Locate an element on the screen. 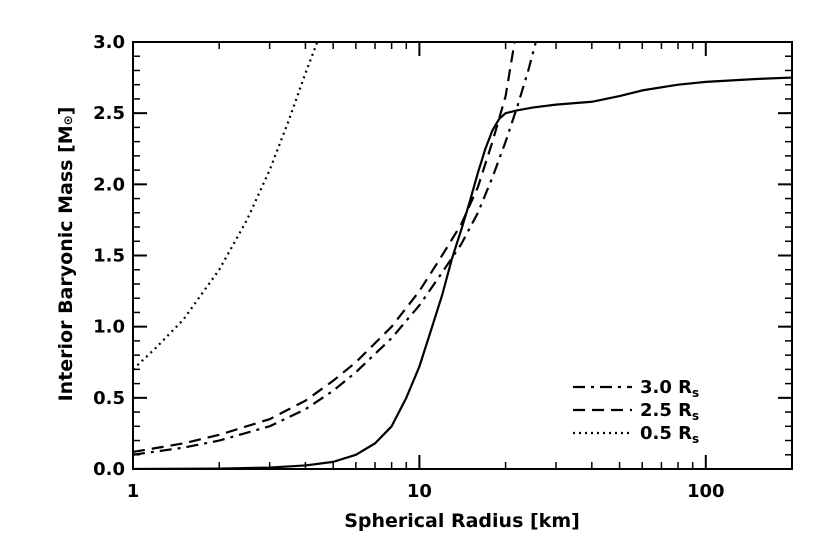 The image size is (830, 554). x-tick-label: 100 is located at coordinates (706, 491).